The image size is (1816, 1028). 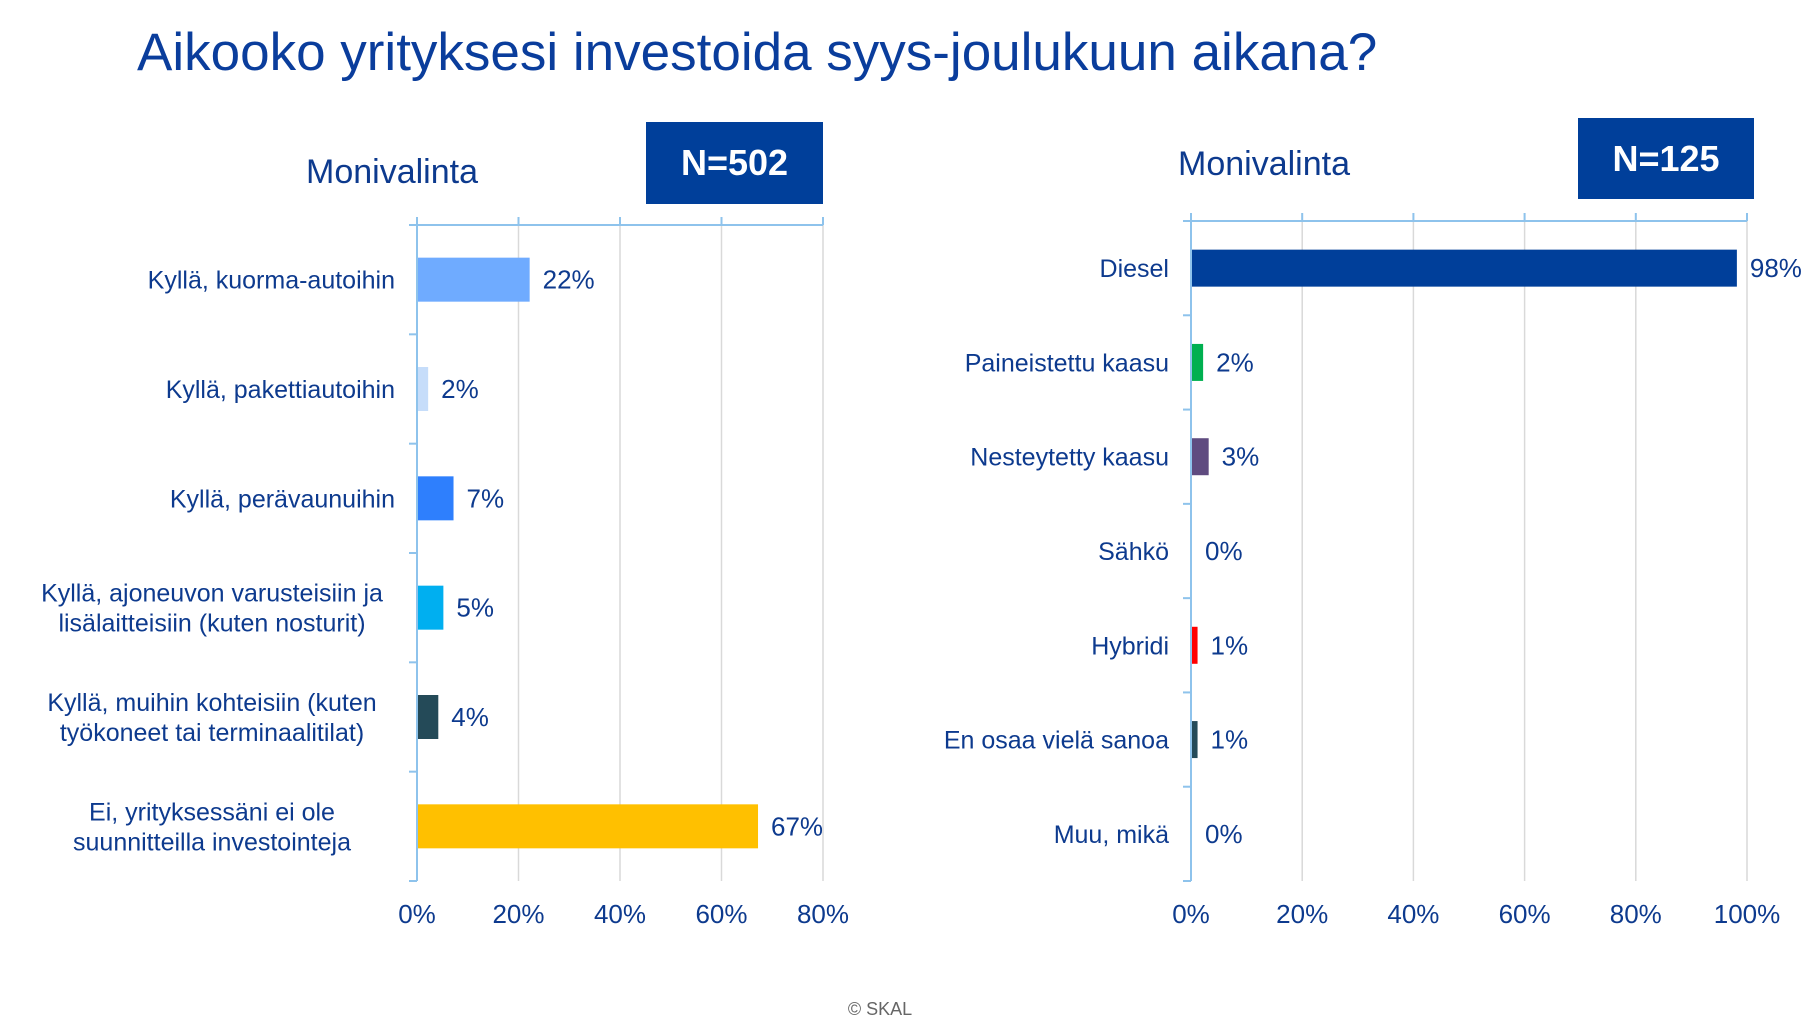 What do you see at coordinates (518, 914) in the screenshot?
I see `left-tick-label: 20%` at bounding box center [518, 914].